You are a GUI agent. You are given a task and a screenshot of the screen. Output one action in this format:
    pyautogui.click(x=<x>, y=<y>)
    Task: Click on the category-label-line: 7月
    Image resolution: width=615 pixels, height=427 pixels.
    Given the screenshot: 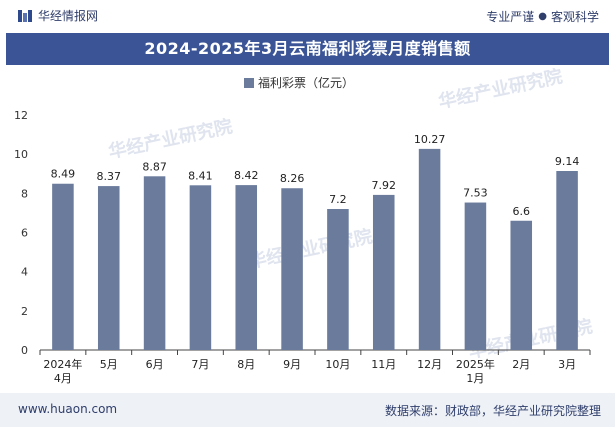 What is the action you would take?
    pyautogui.click(x=200, y=364)
    